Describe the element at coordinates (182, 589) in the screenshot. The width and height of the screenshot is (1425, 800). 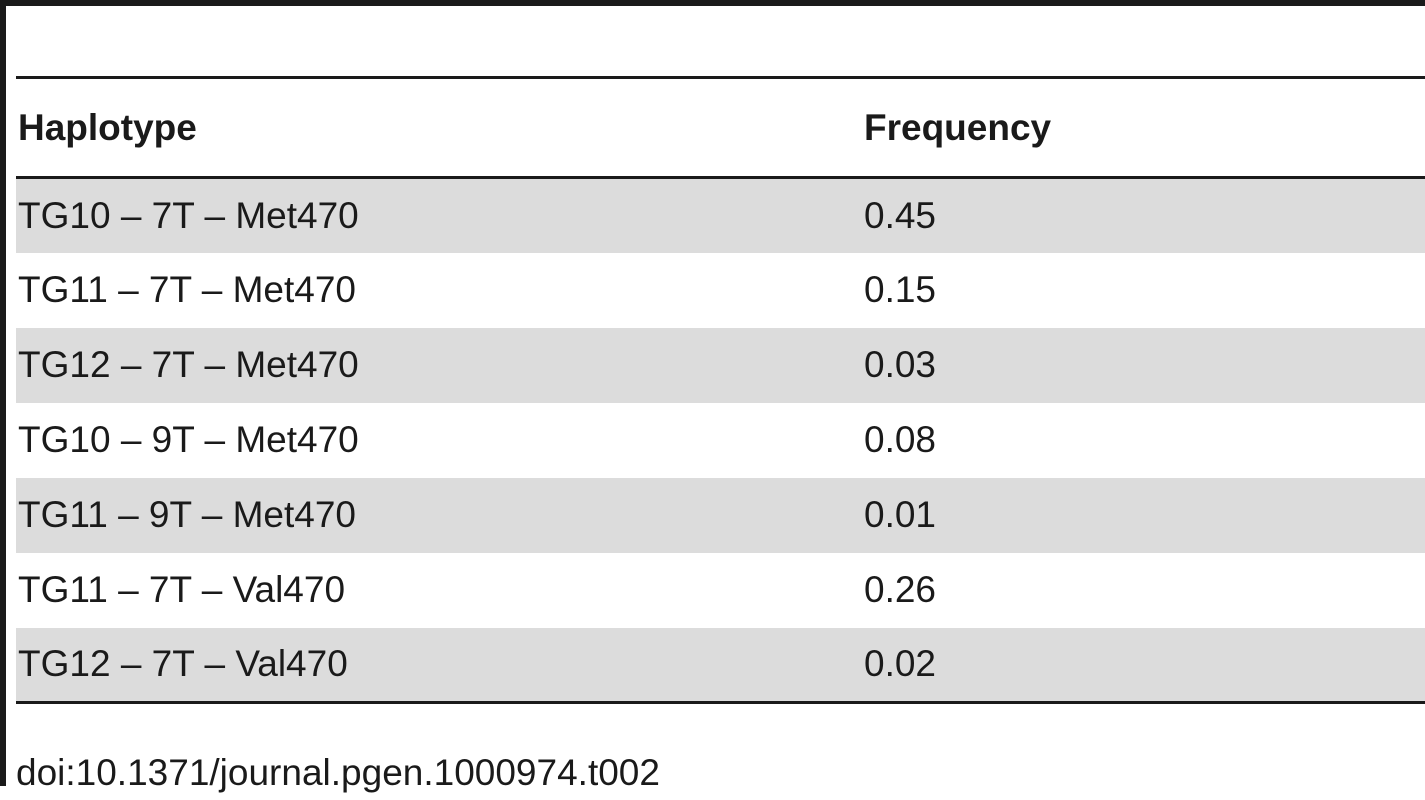
I see `haplotype-cell: TG11 – 7T – Val470` at that location.